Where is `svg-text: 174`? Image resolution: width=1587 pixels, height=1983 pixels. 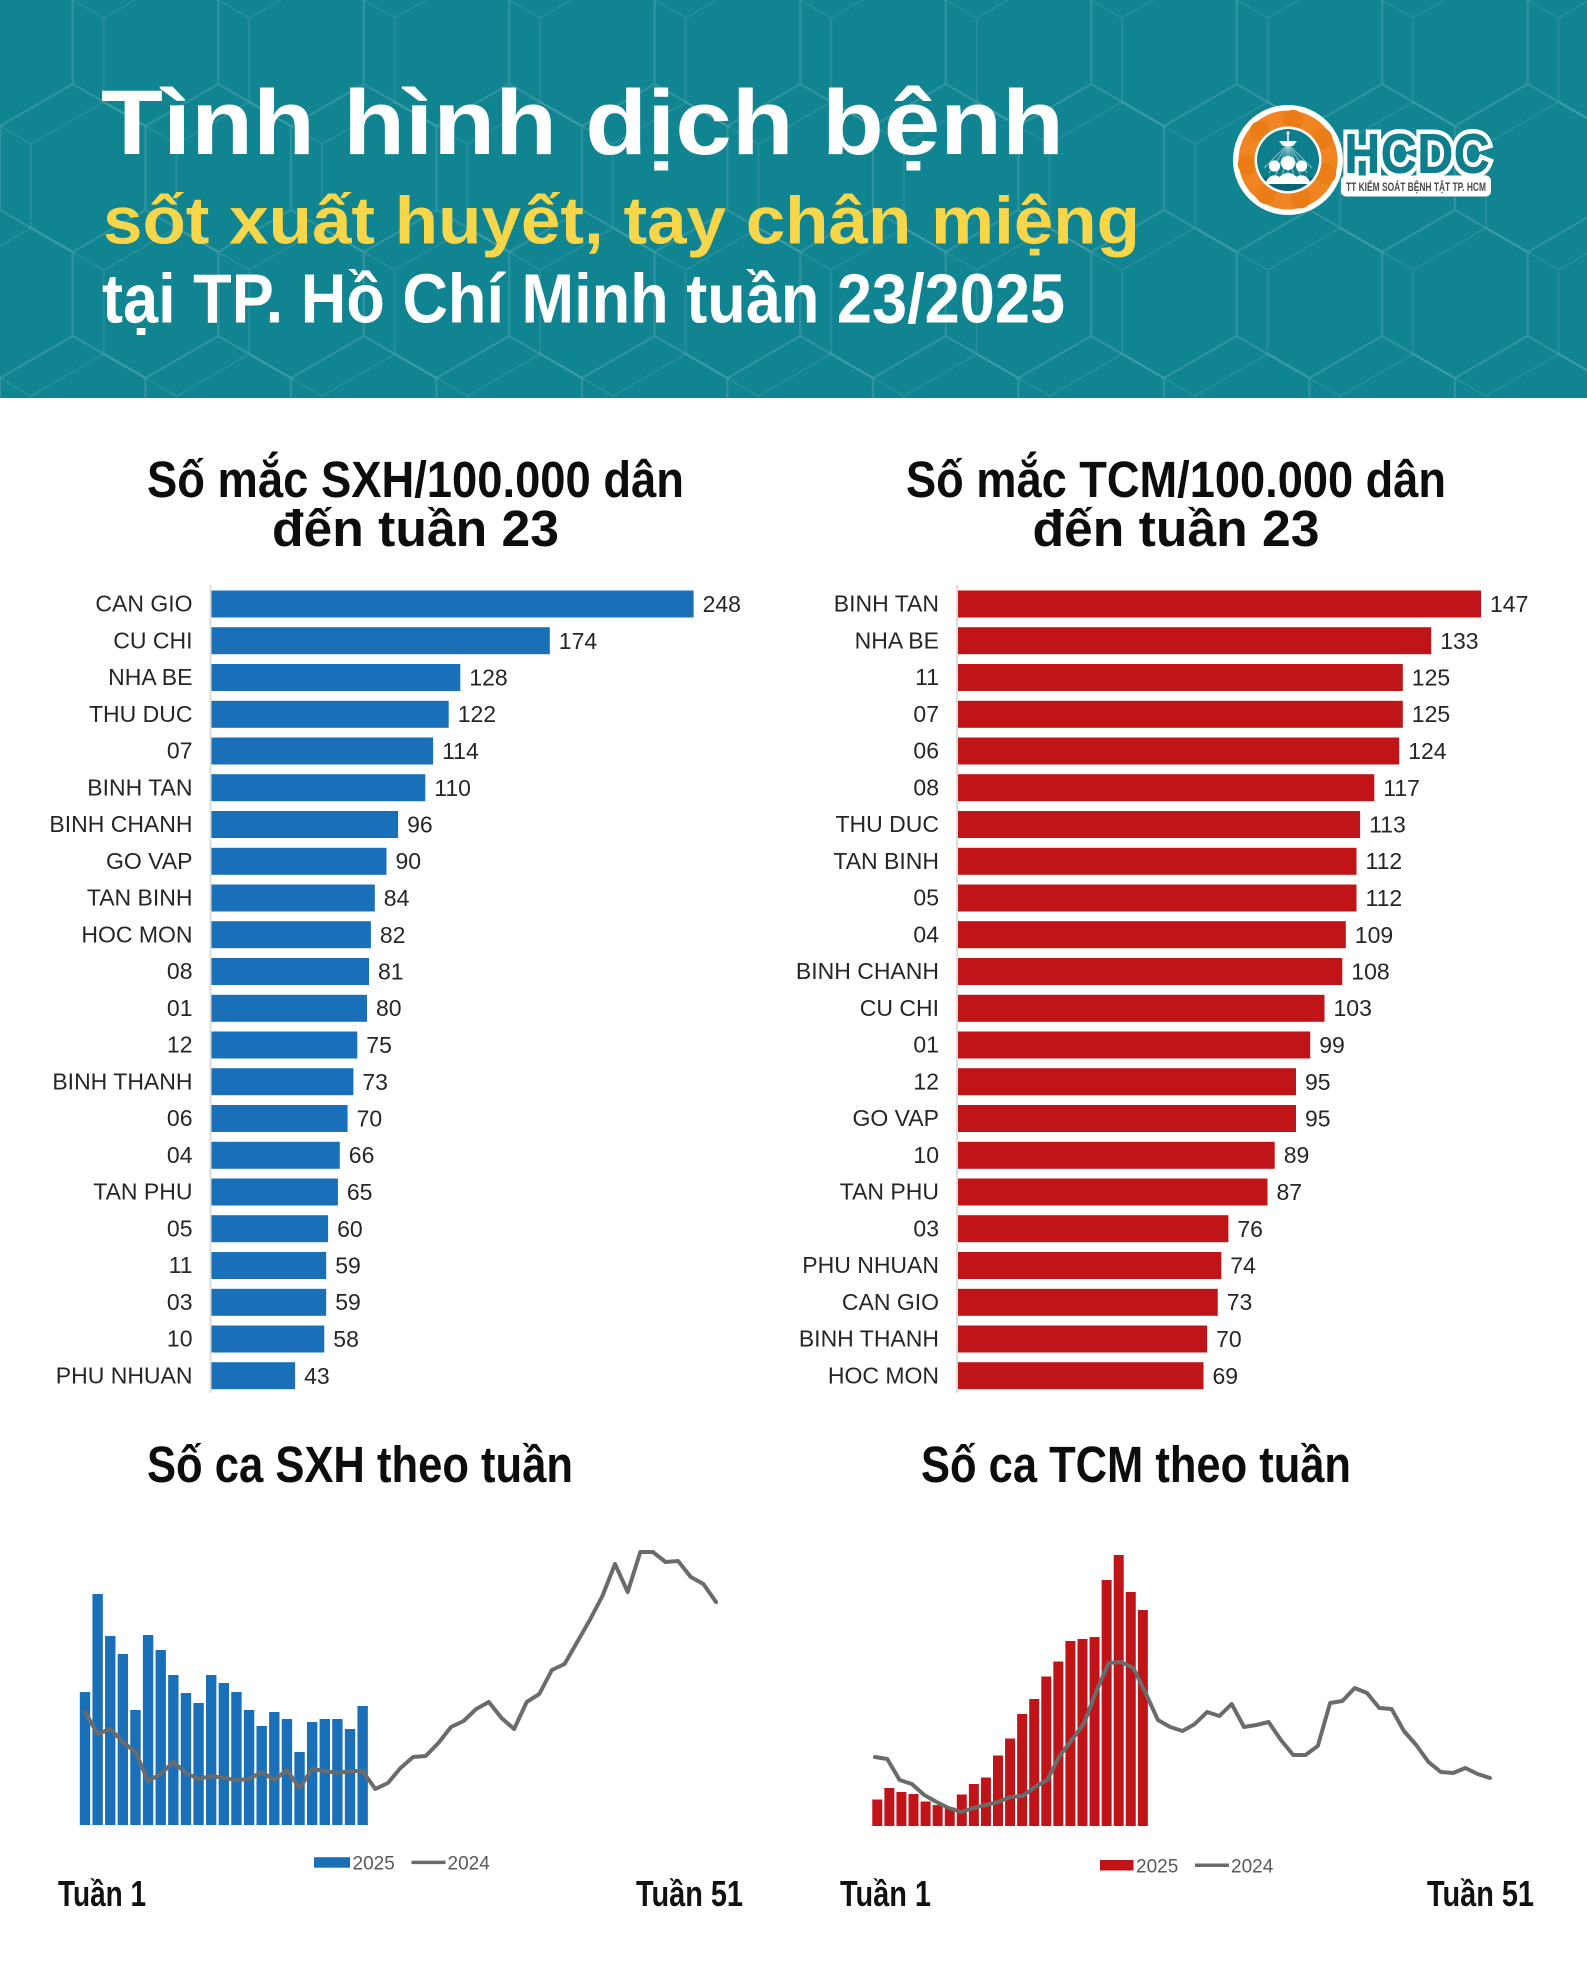
svg-text: 174 is located at coordinates (578, 641).